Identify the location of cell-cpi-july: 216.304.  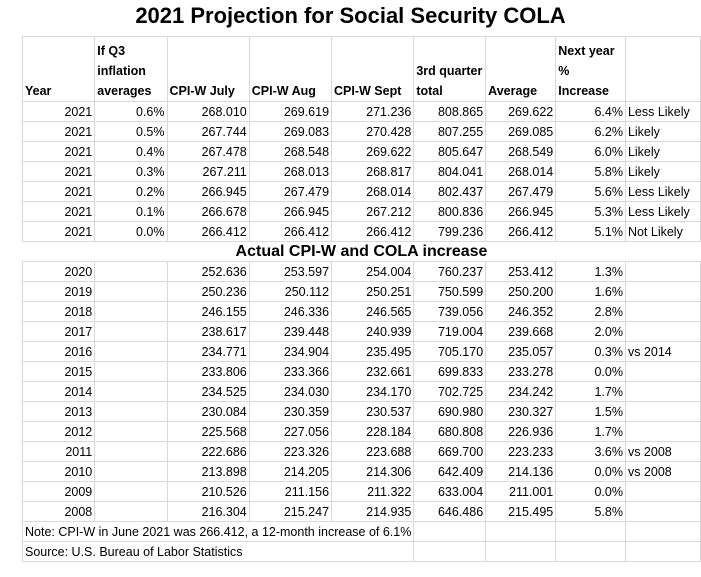
(208, 511).